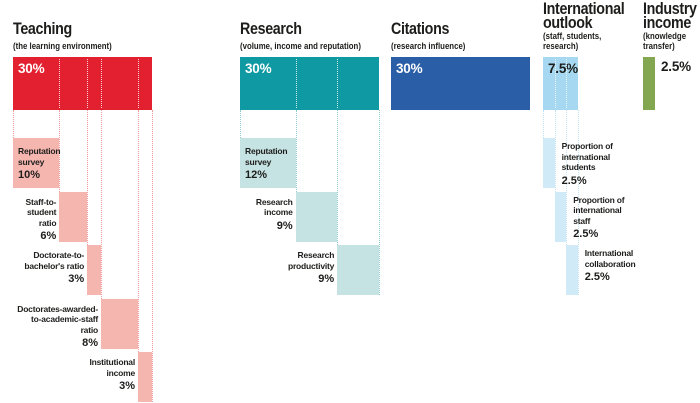 This screenshot has height=403, width=700. I want to click on teaching-sub-bar-reputation-survey, so click(36, 163).